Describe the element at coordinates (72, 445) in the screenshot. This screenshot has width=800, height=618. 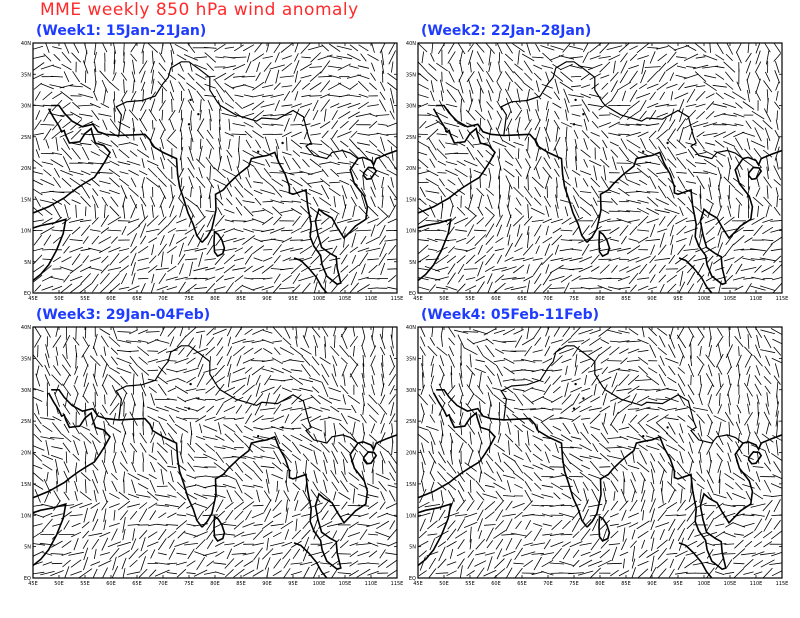
I see `coast-arabia` at that location.